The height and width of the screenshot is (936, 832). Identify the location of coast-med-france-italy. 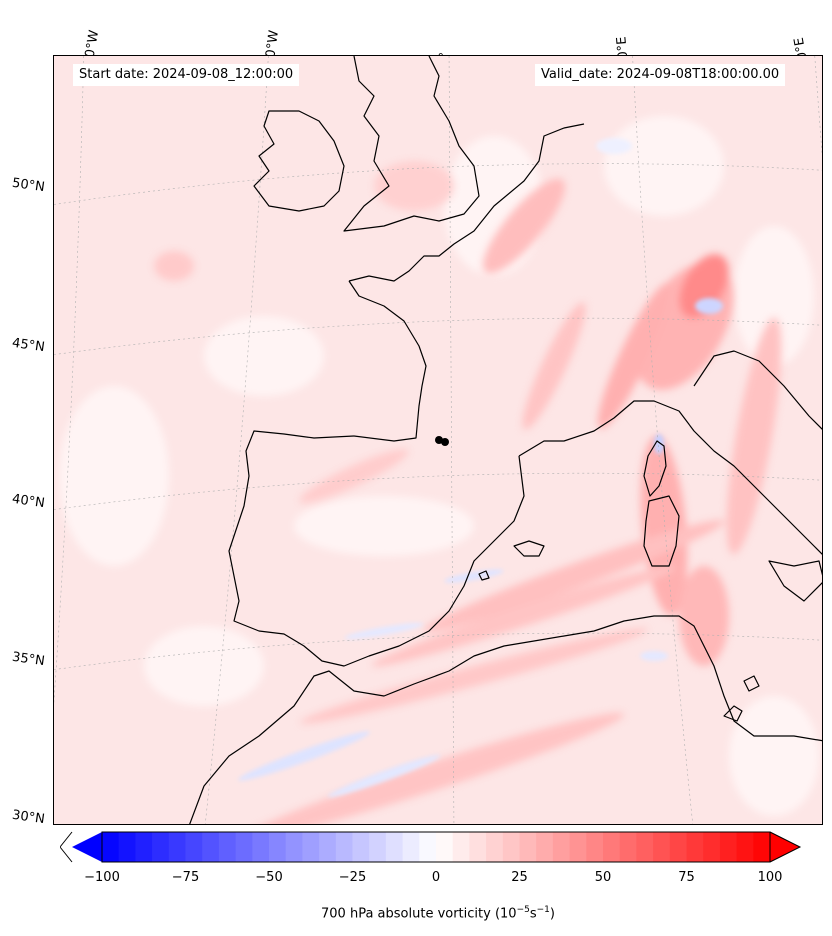
(670, 477).